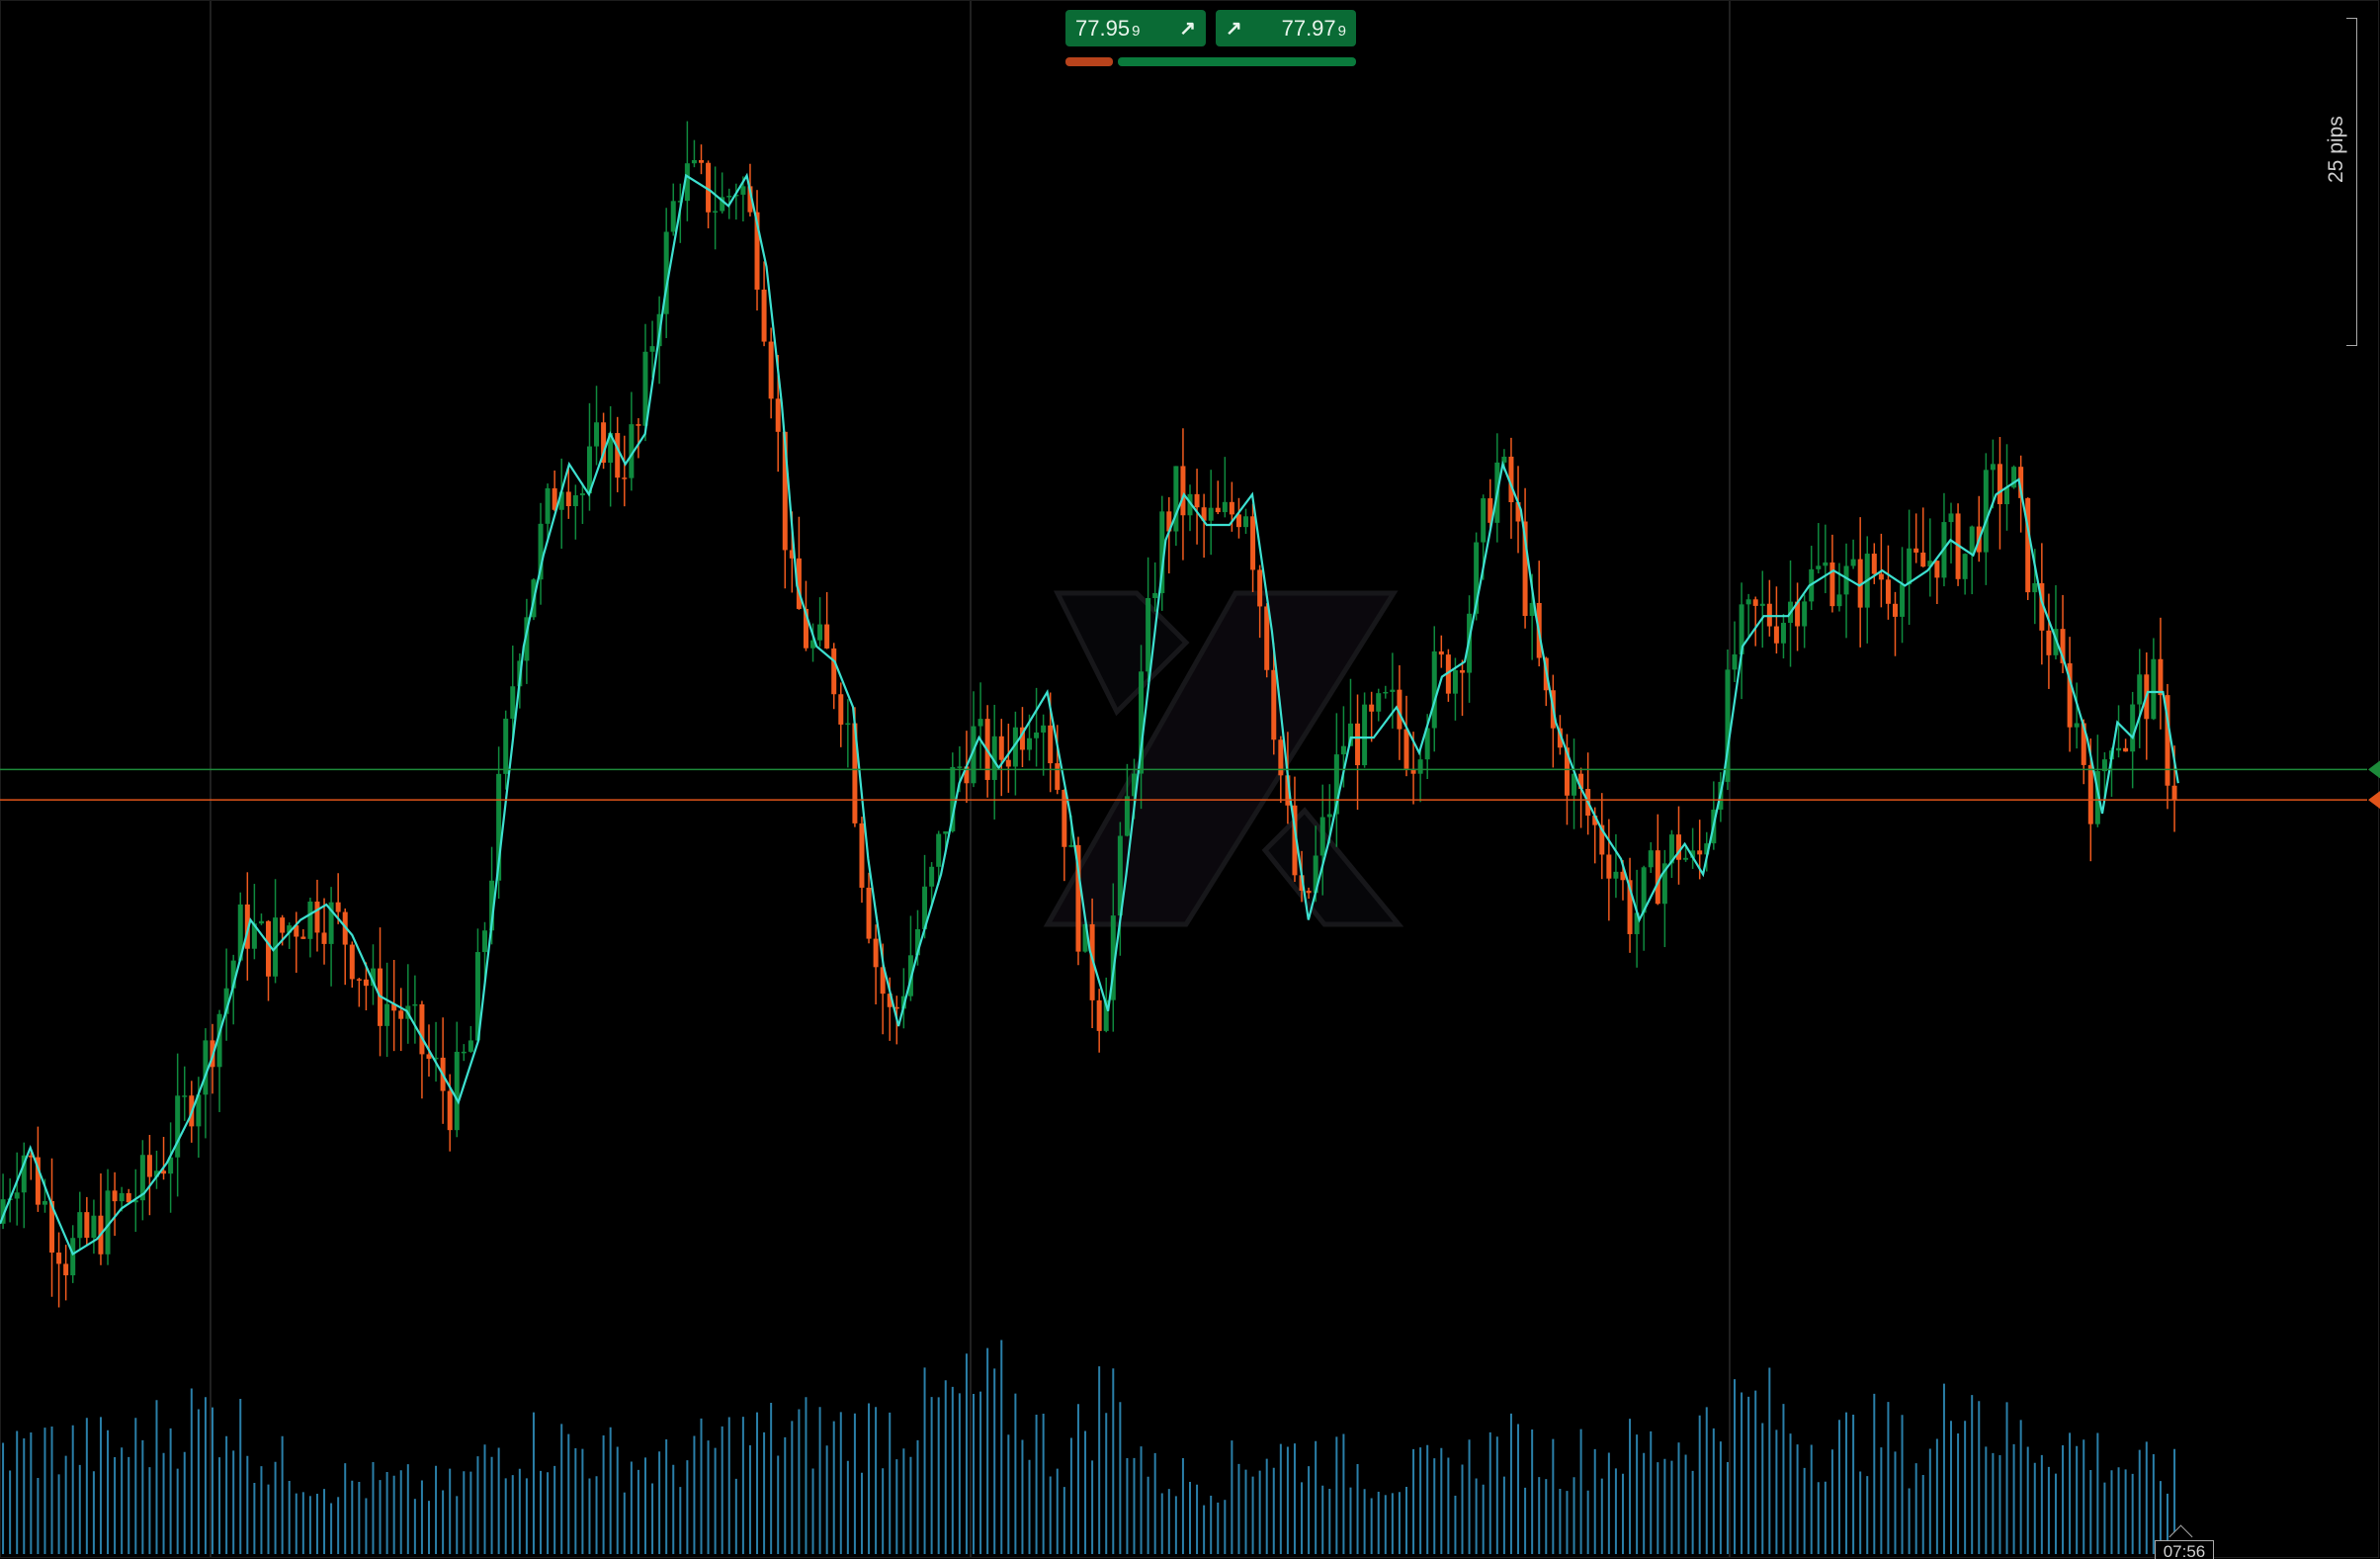 The width and height of the screenshot is (2380, 1559). I want to click on buy-quote-button: ↗ 77.97 9, so click(1286, 28).